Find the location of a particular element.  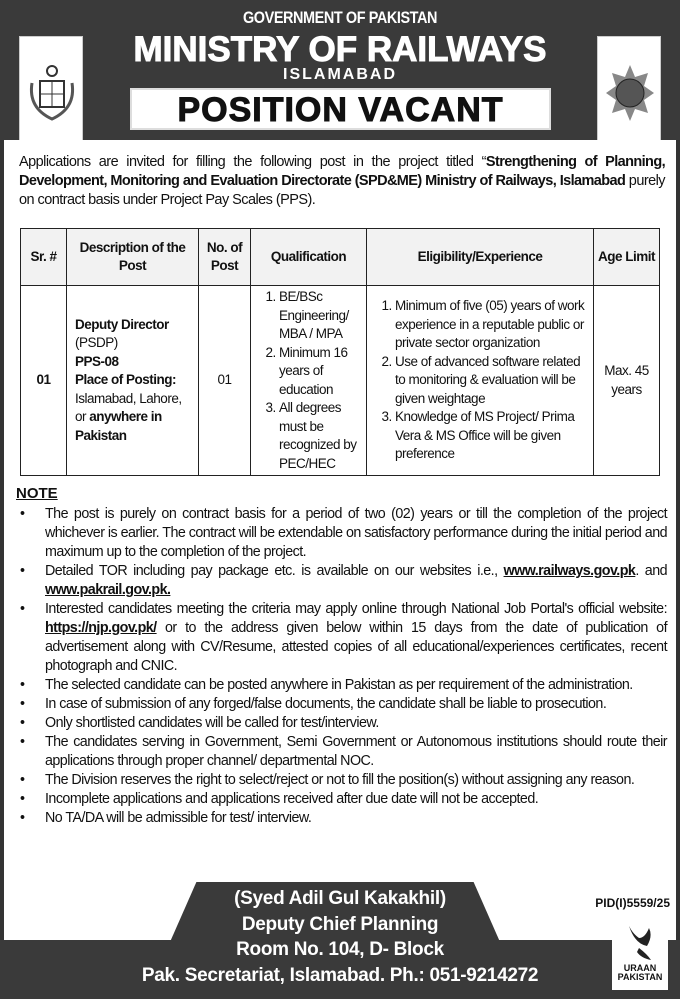

office-room: Room No. 104, D- Block is located at coordinates (340, 949).